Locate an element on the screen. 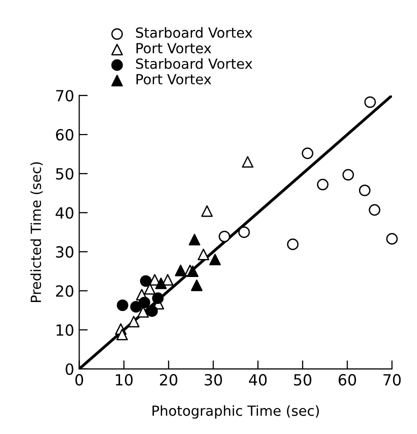 The image size is (417, 434). x-tick-label: 50 is located at coordinates (303, 380).